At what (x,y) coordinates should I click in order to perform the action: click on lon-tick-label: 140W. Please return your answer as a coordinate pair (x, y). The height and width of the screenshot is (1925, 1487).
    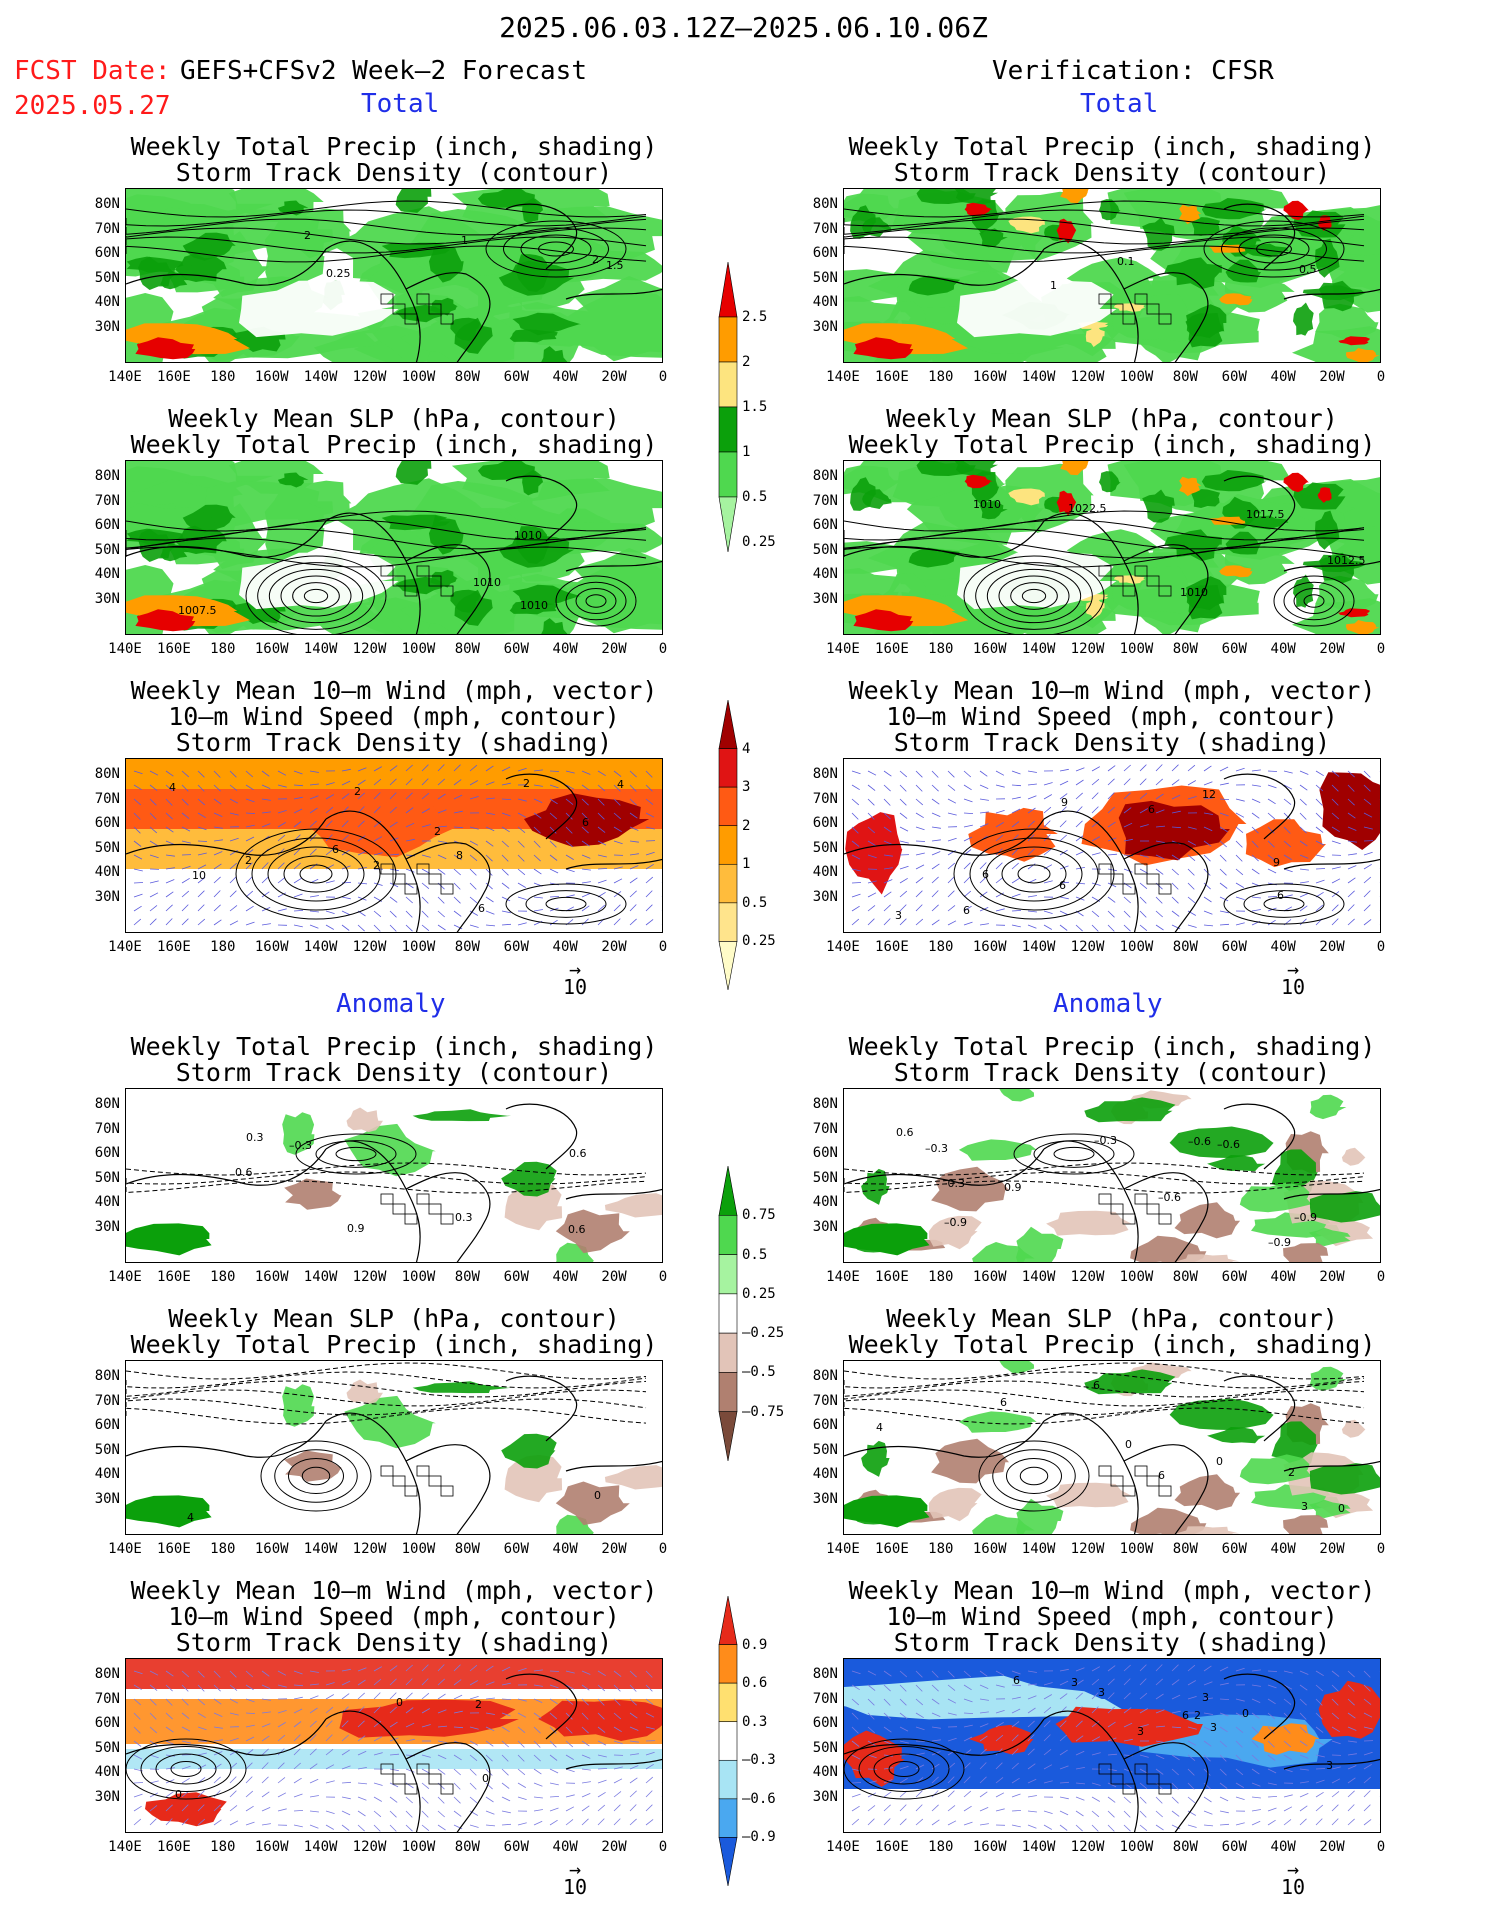
    Looking at the image, I should click on (320, 1847).